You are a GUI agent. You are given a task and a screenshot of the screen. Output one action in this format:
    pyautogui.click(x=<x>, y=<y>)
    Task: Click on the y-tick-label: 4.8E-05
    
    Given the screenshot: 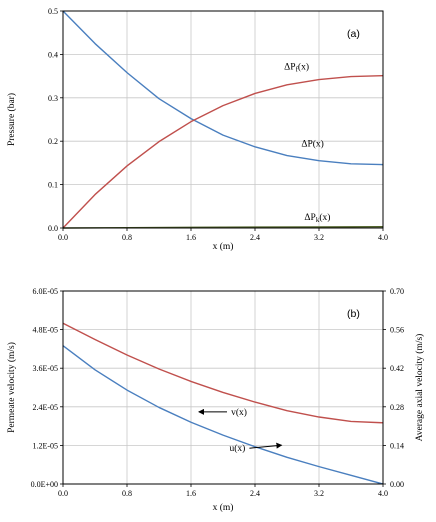 What is the action you would take?
    pyautogui.click(x=45, y=330)
    